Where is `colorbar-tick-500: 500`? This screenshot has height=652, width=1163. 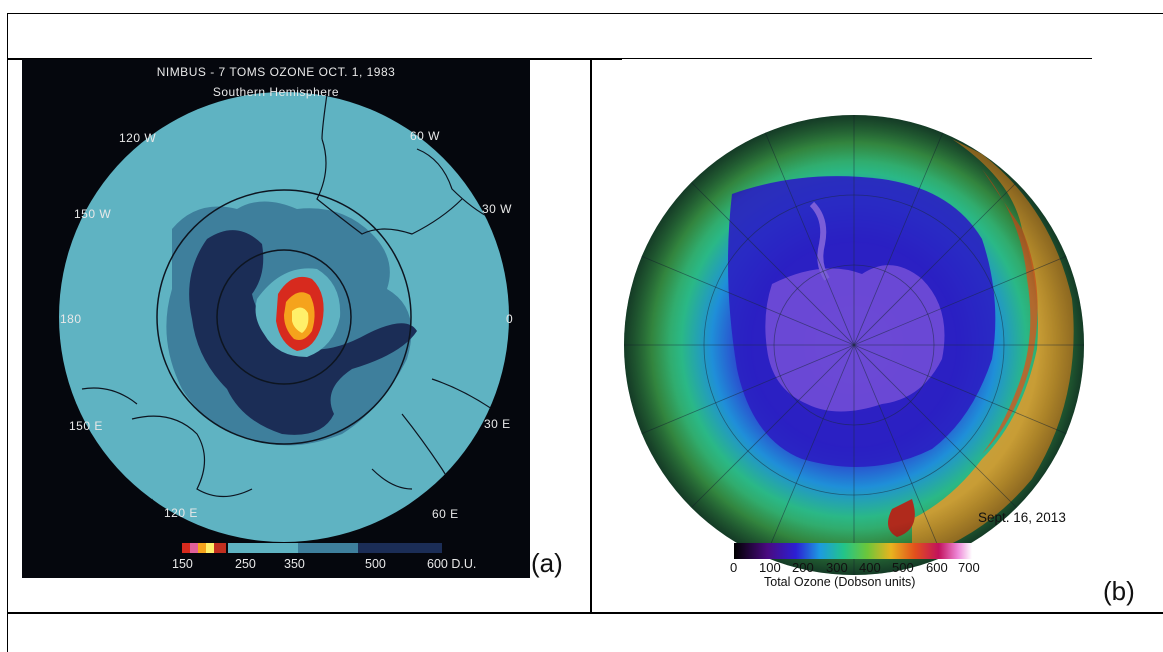 colorbar-tick-500: 500 is located at coordinates (903, 567).